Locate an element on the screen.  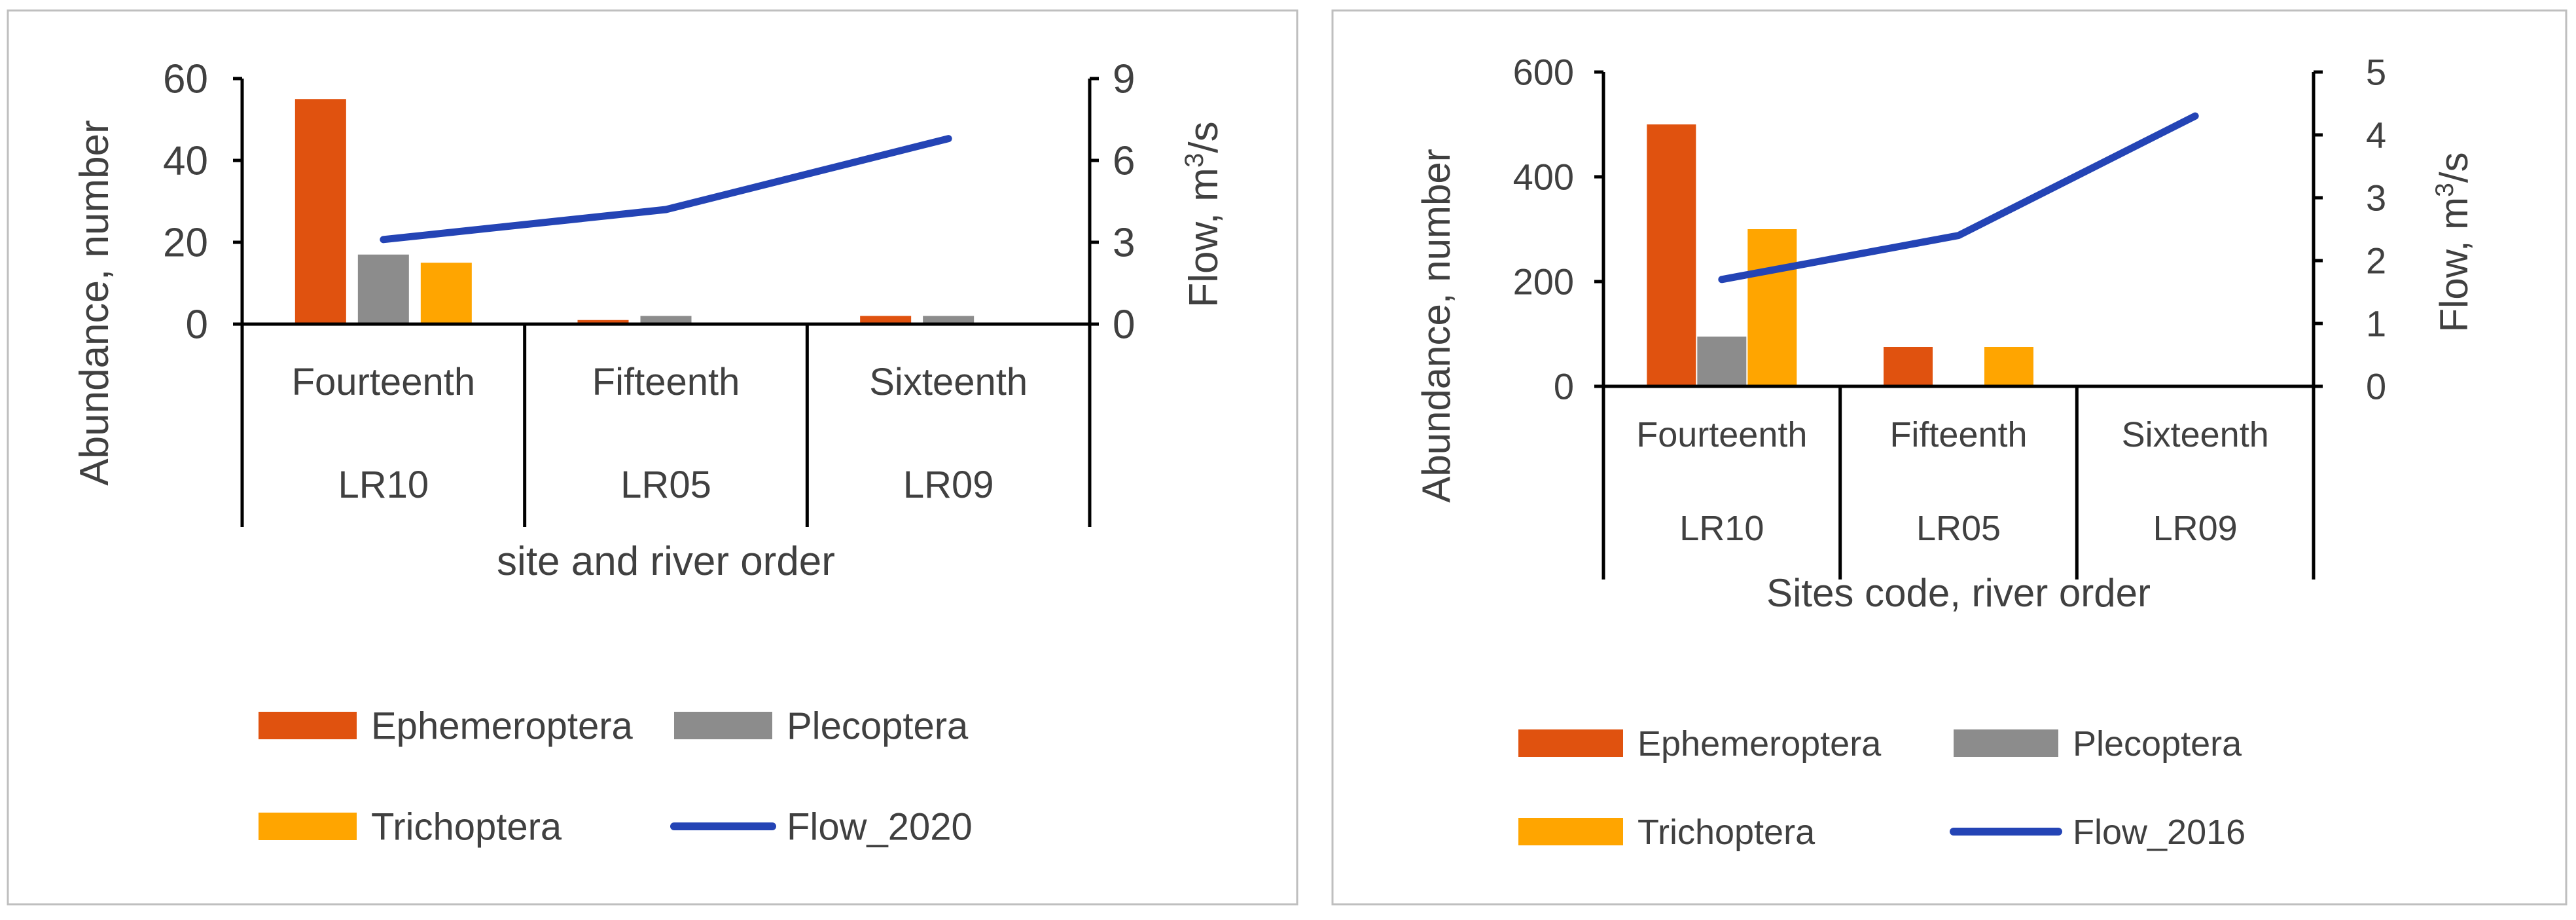
right-axis-tick-label: 6 is located at coordinates (1124, 161).